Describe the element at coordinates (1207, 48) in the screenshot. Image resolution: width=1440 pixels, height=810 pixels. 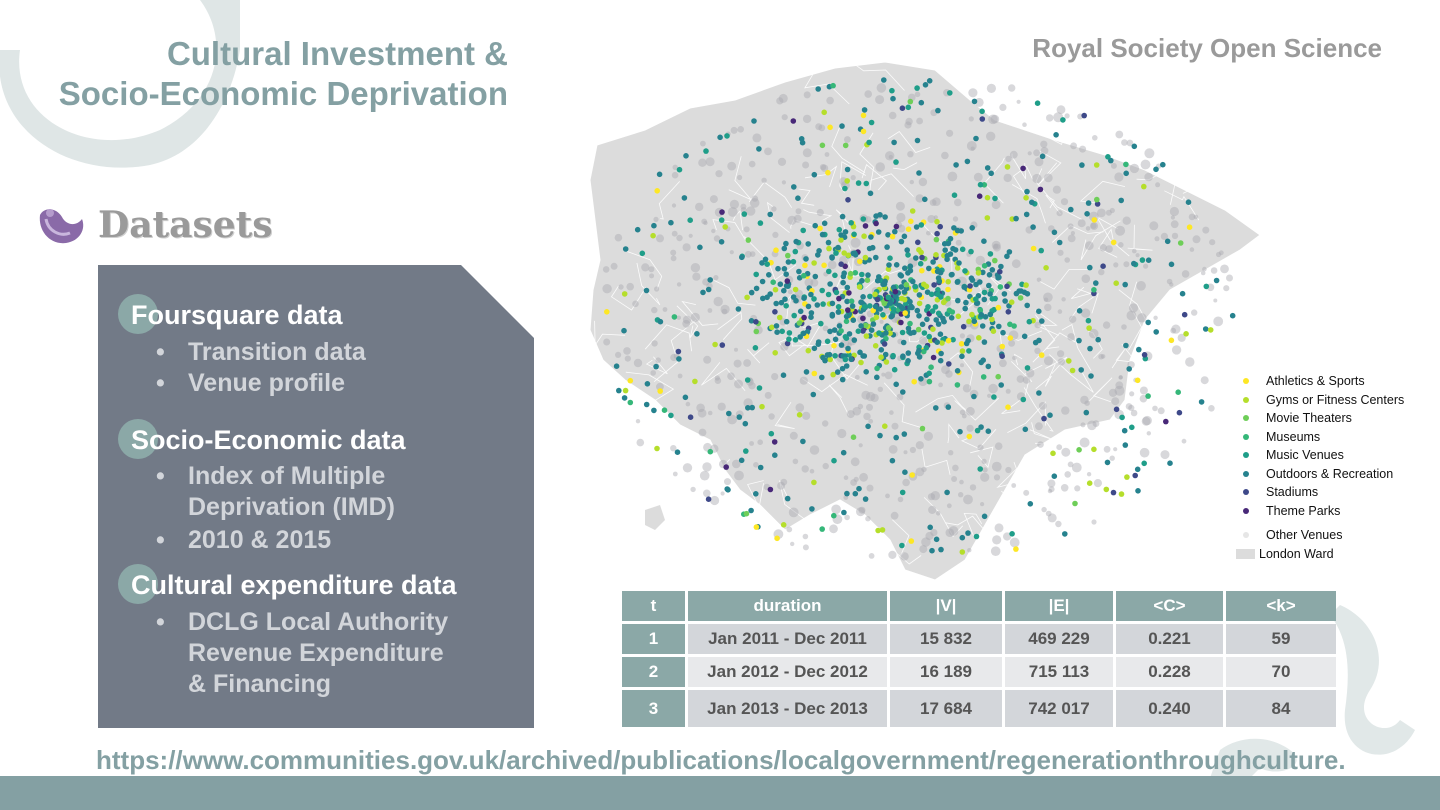
I see `journal-name: Royal Society Open Science` at that location.